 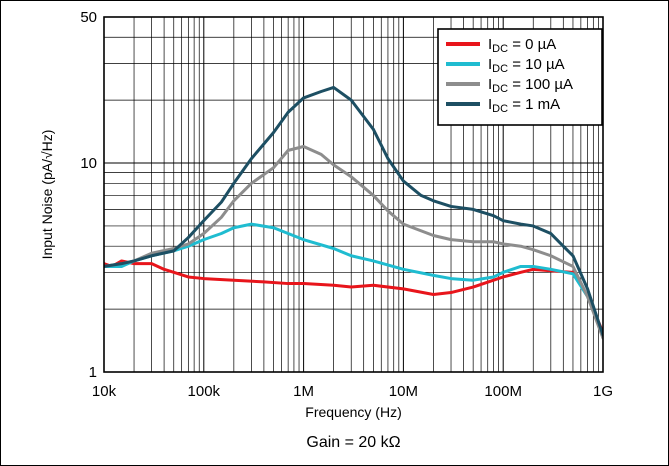 What do you see at coordinates (93, 372) in the screenshot?
I see `y-tick-label: 1` at bounding box center [93, 372].